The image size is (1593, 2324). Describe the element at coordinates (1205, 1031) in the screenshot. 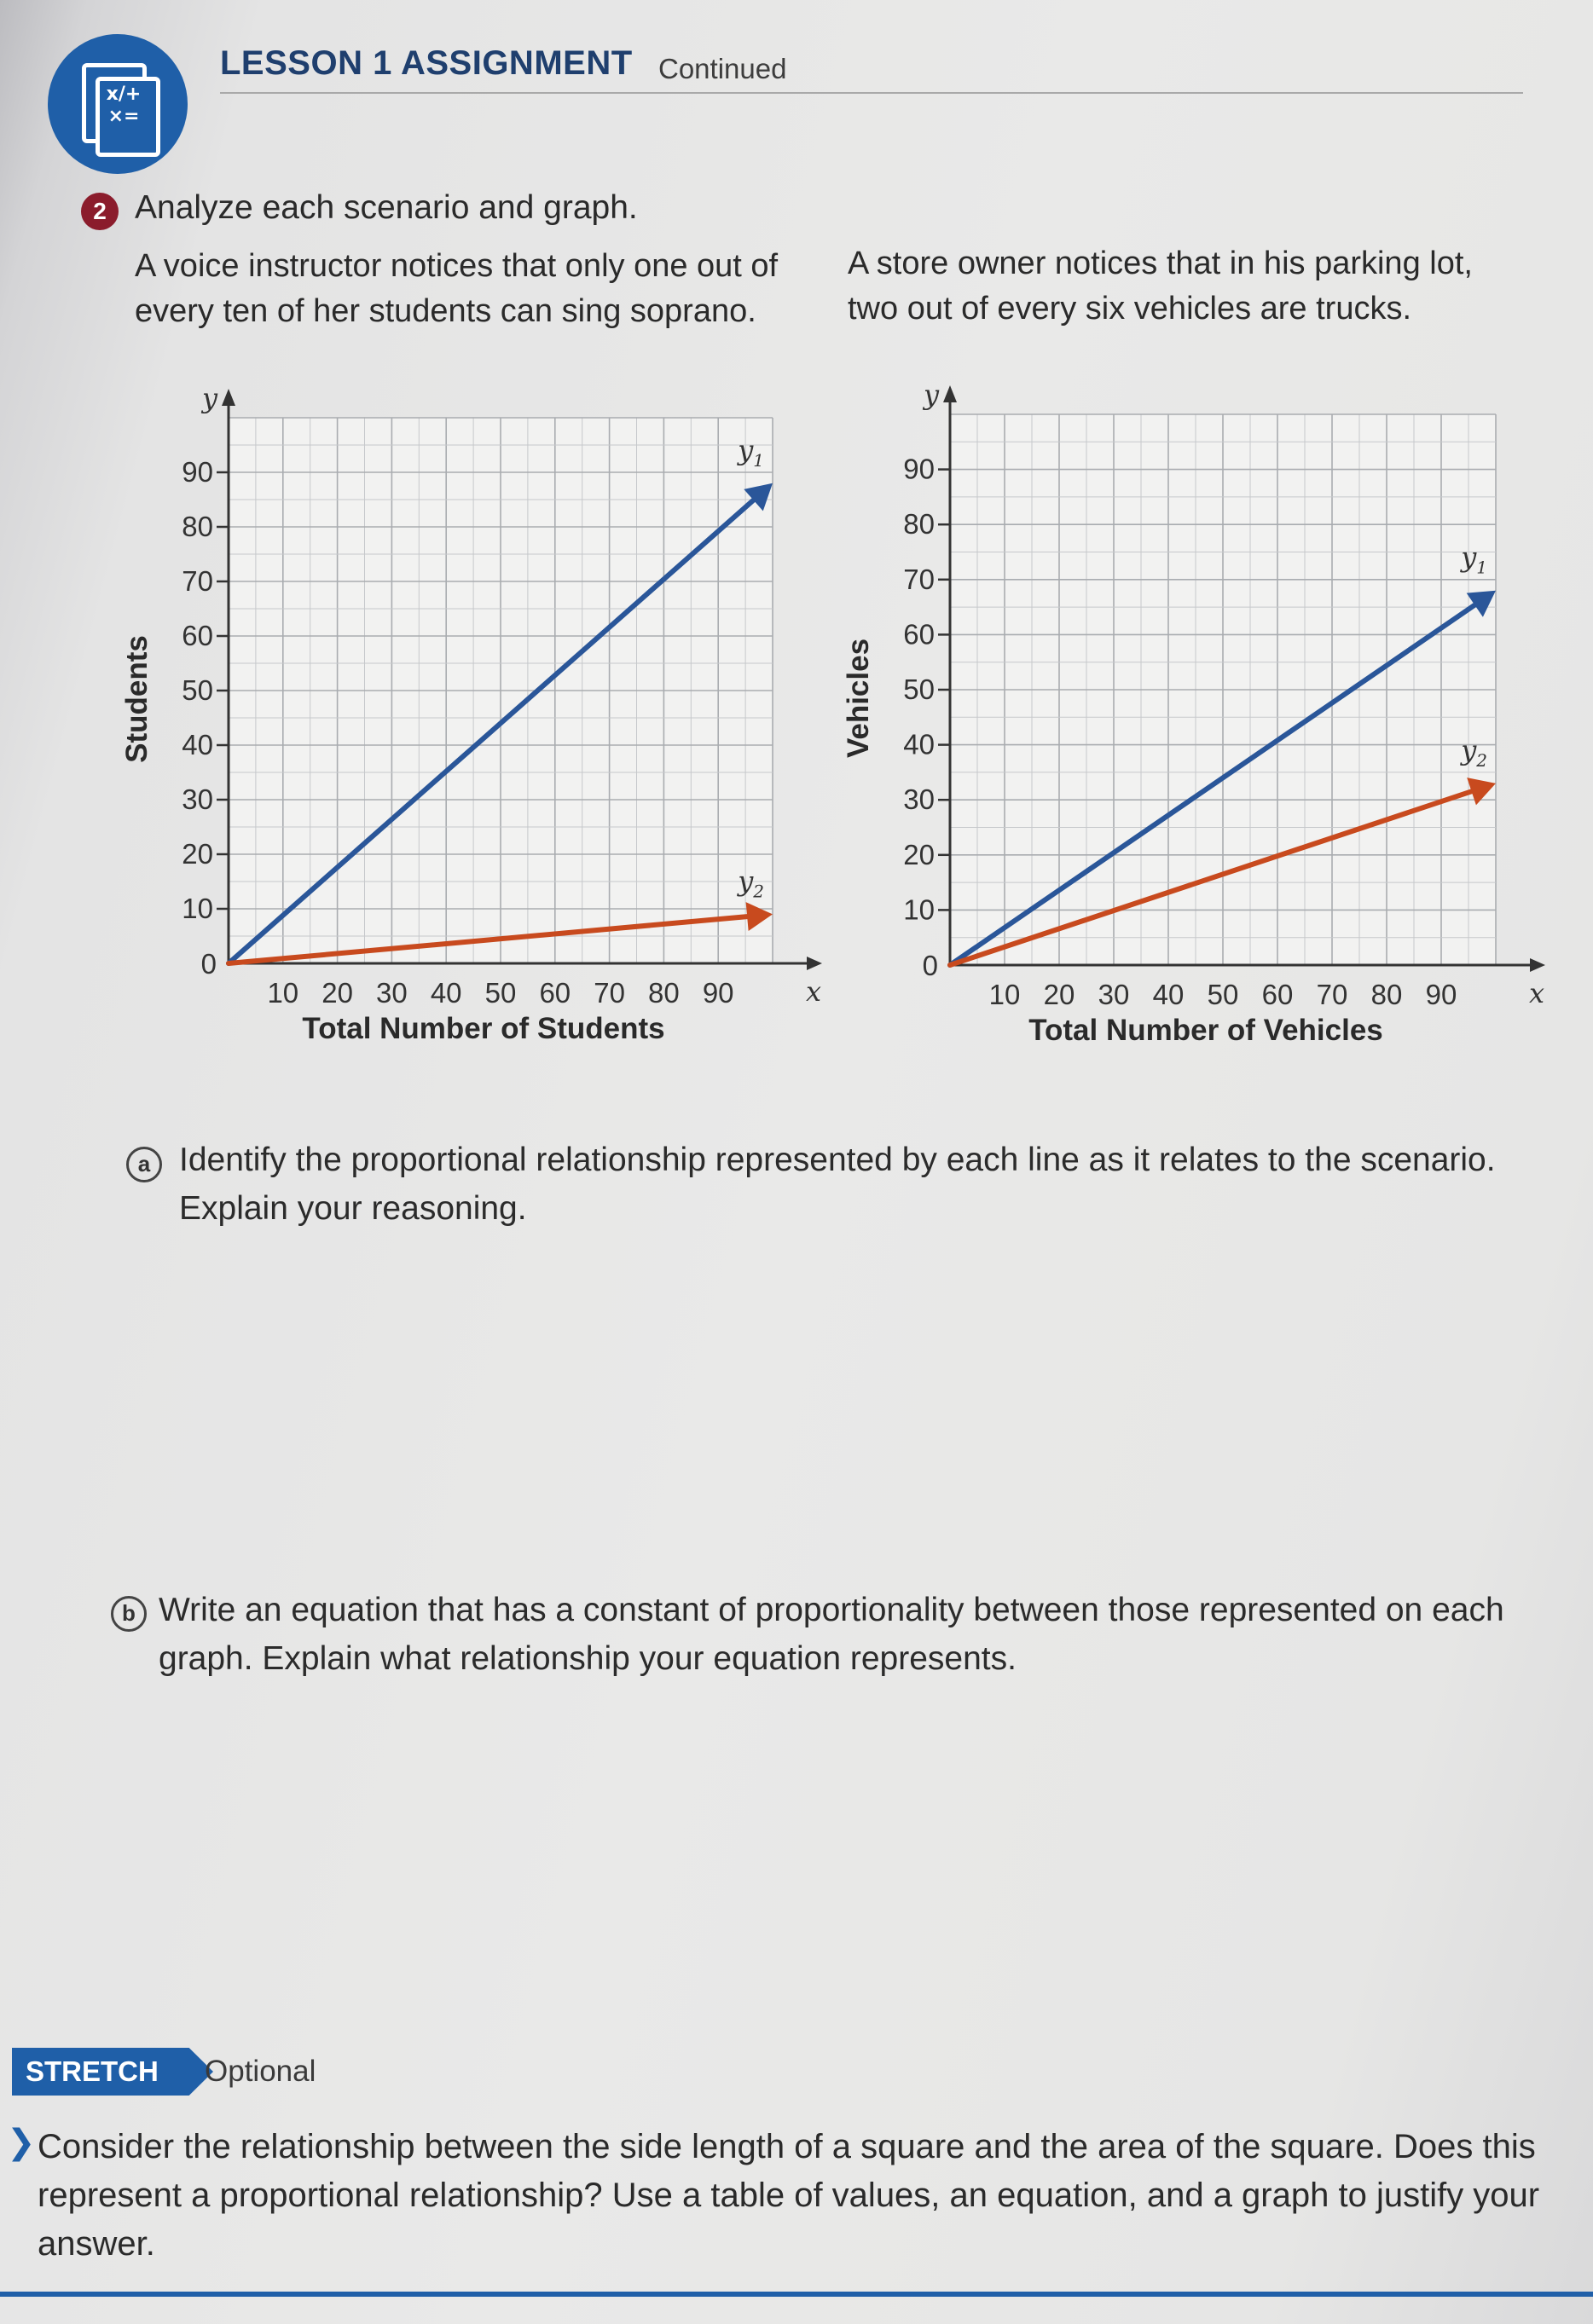

I see `x-axis-title: Total Number of Vehicles` at that location.